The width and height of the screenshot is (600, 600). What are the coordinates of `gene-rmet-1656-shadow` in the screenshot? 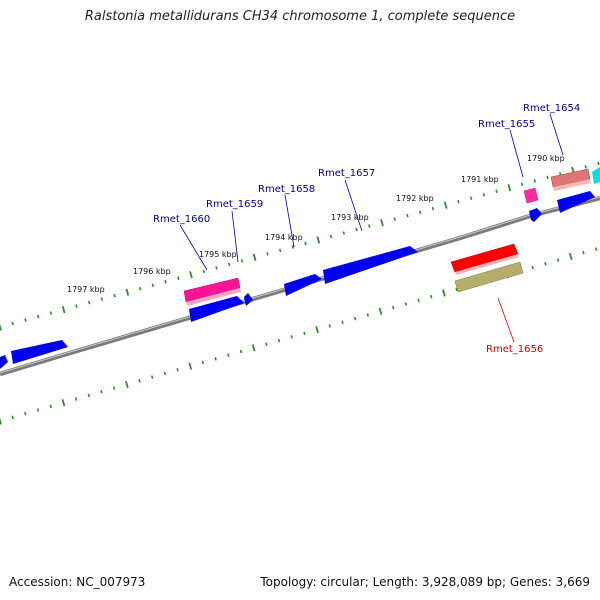 It's located at (487, 264).